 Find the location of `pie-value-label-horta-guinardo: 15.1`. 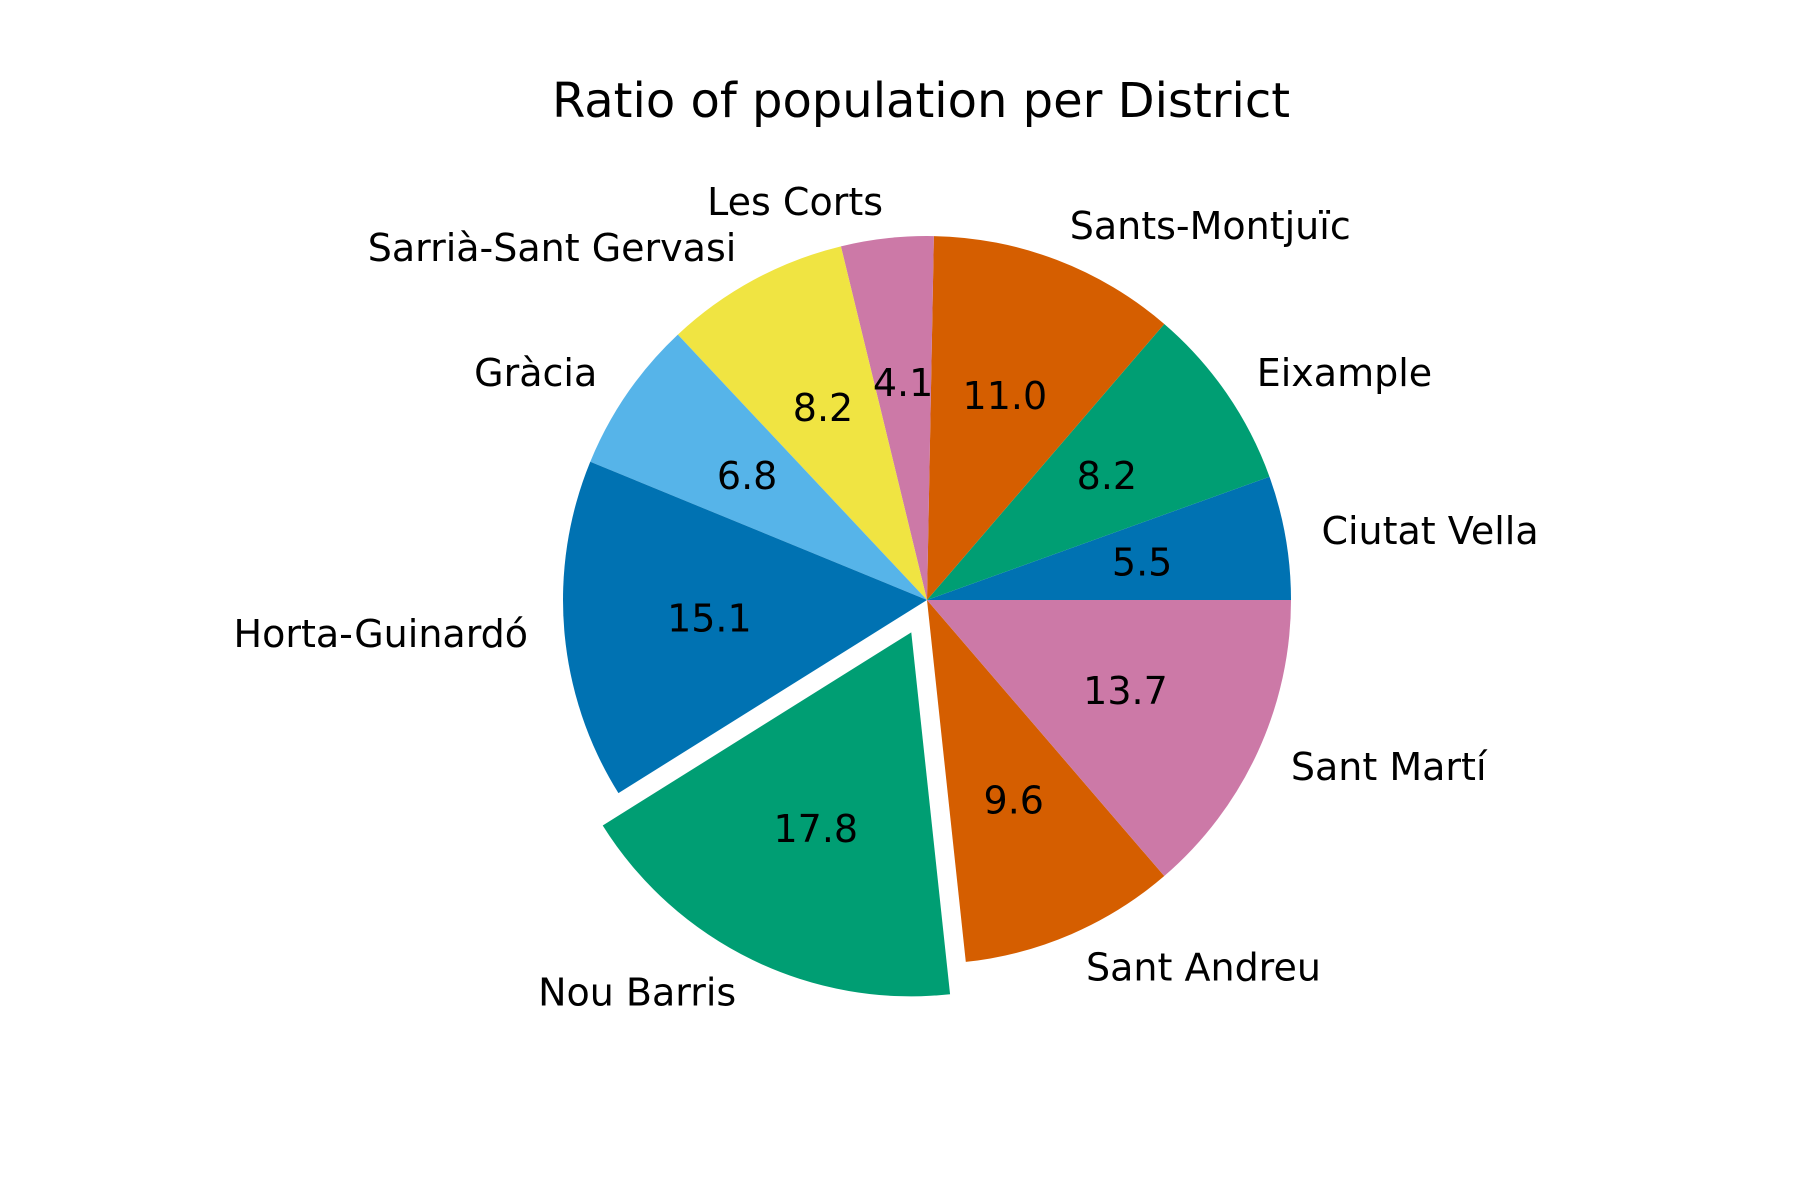

pie-value-label-horta-guinardo: 15.1 is located at coordinates (709, 619).